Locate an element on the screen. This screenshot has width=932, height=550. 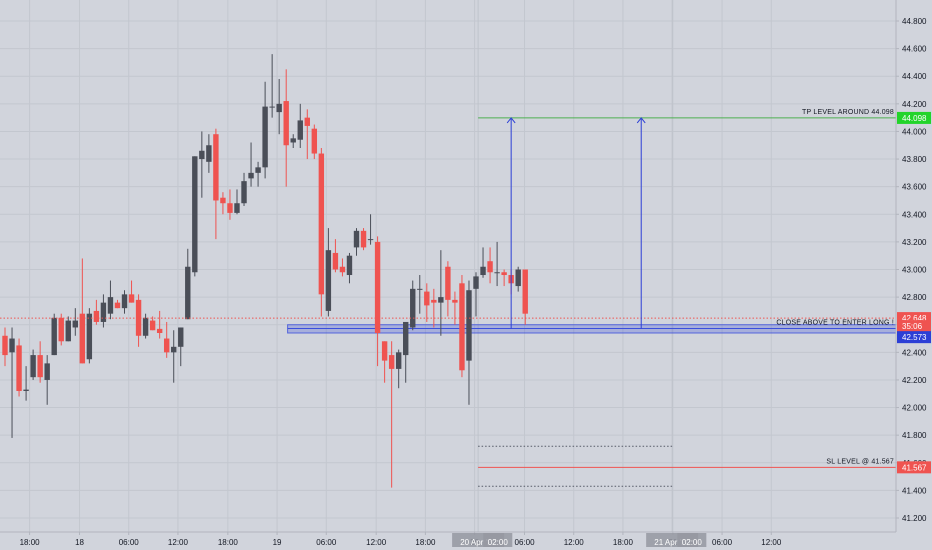
time-tag-label: 21 Apr '20 is located at coordinates (672, 542).